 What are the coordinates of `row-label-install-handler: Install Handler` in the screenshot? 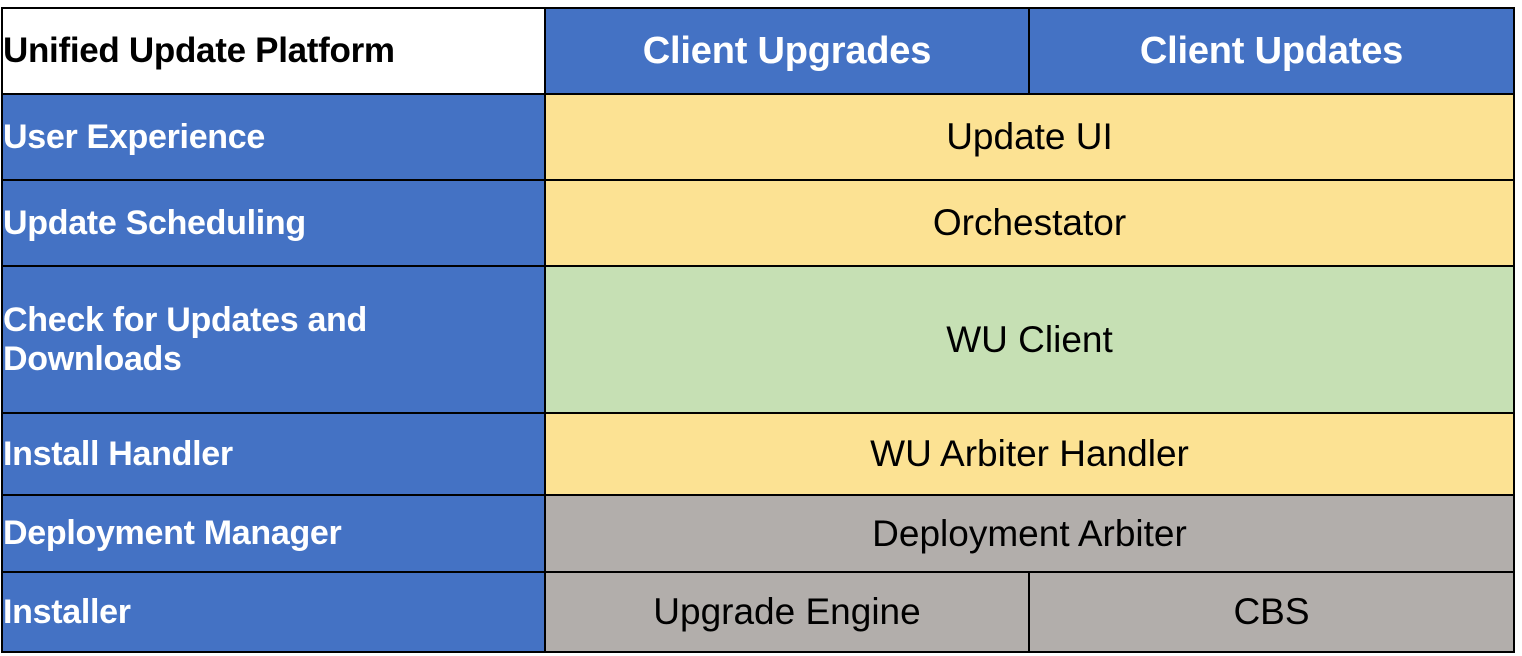 It's located at (273, 454).